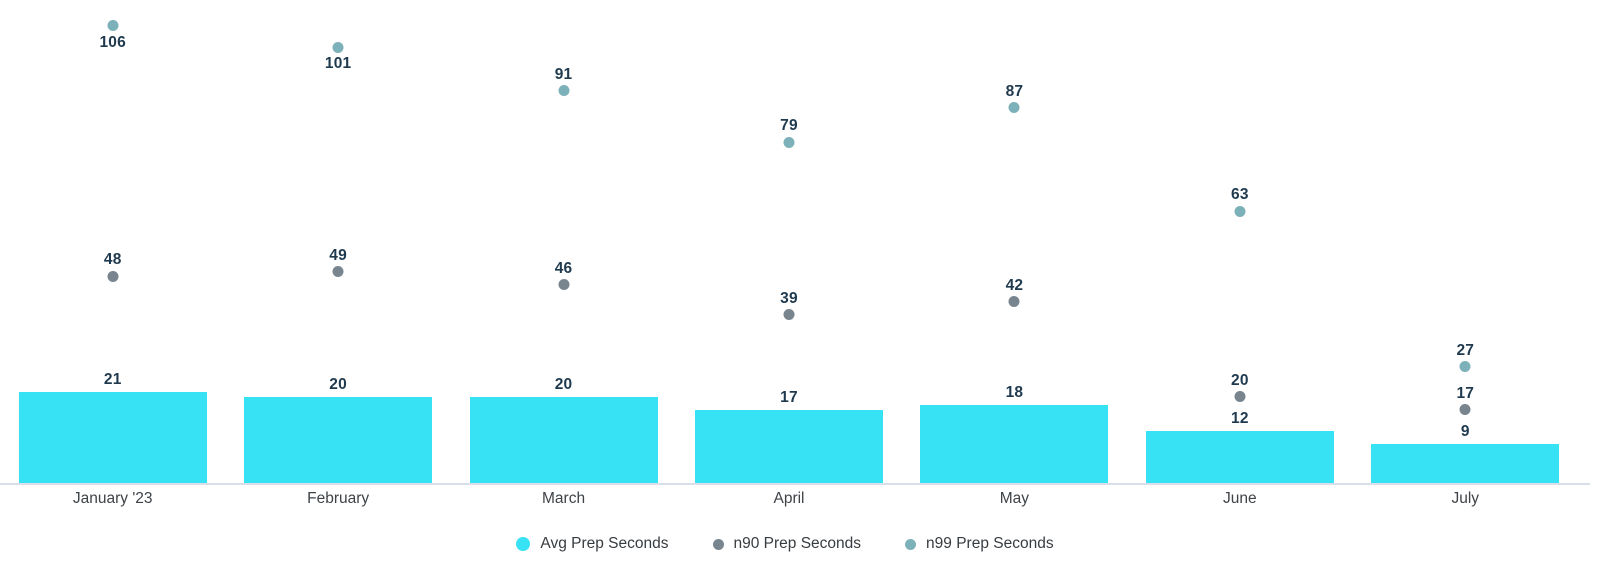  I want to click on bar-avg-may, so click(1014, 444).